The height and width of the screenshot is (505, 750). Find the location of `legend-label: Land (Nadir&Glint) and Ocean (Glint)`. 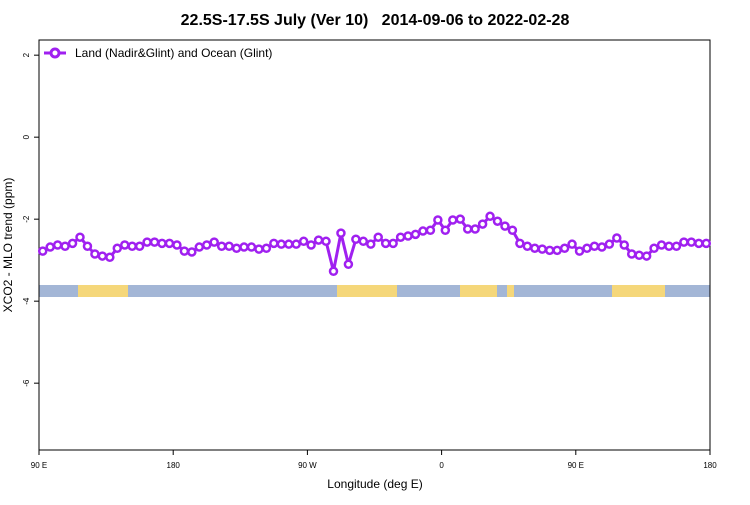

legend-label: Land (Nadir&Glint) and Ocean (Glint) is located at coordinates (173, 53).